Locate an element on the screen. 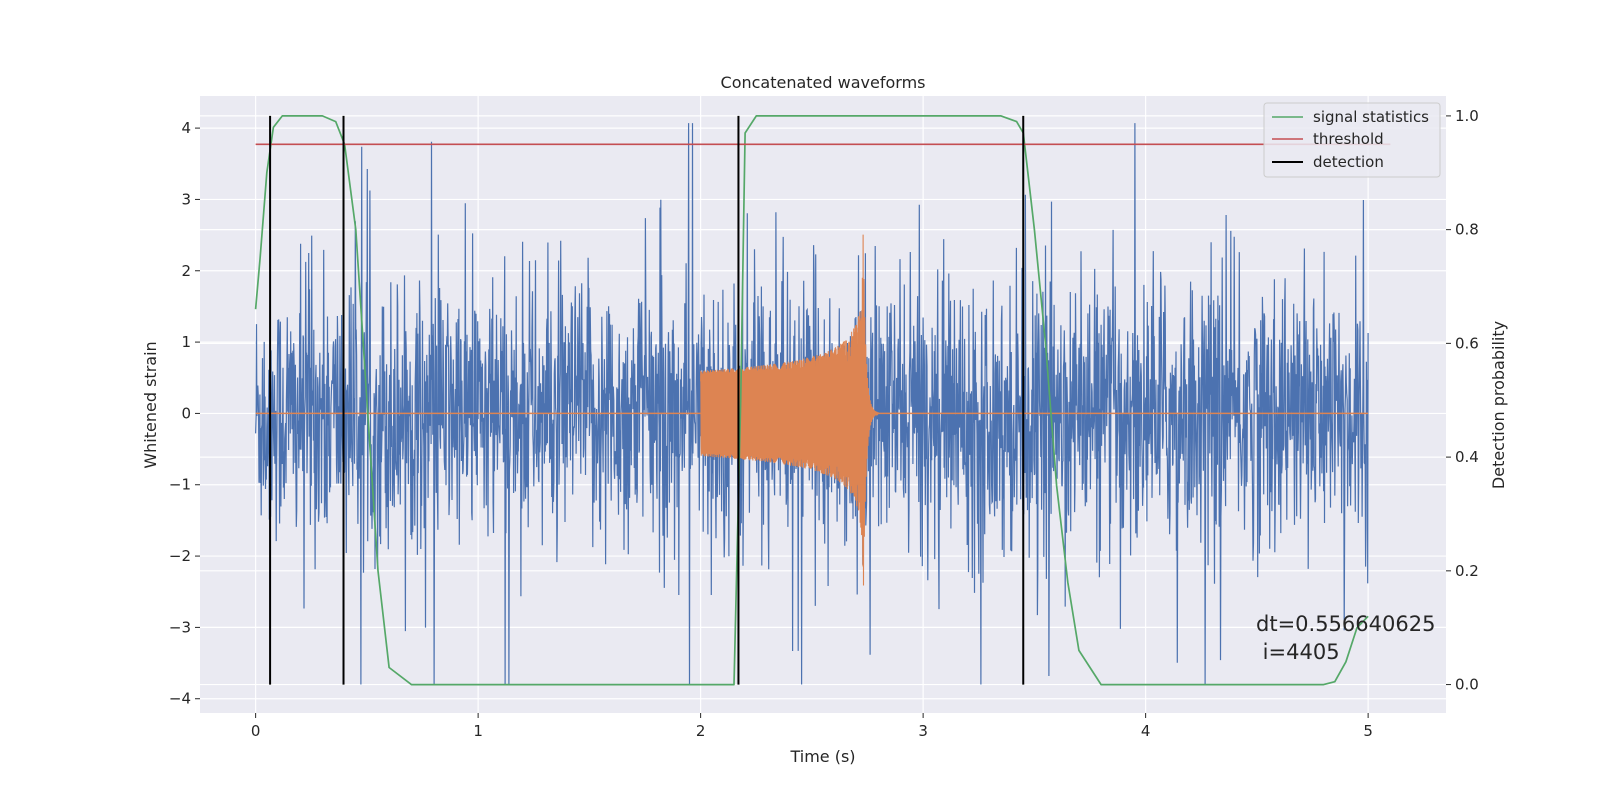 The height and width of the screenshot is (800, 1600). y2-tick-label: 0.0 is located at coordinates (1467, 685).